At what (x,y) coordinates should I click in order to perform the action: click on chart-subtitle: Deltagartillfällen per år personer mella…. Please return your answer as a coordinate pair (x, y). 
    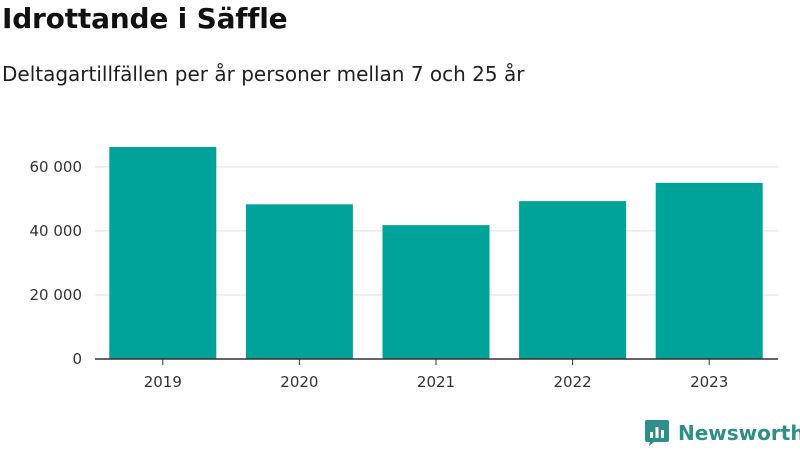
    Looking at the image, I should click on (263, 74).